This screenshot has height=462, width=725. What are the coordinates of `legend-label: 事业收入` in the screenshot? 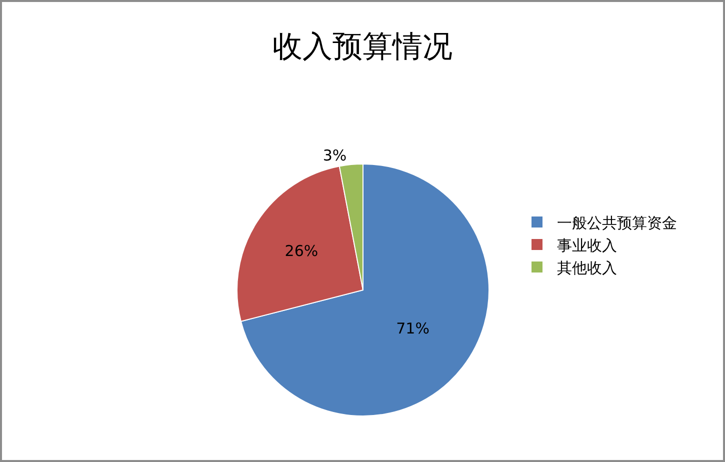 It's located at (587, 245).